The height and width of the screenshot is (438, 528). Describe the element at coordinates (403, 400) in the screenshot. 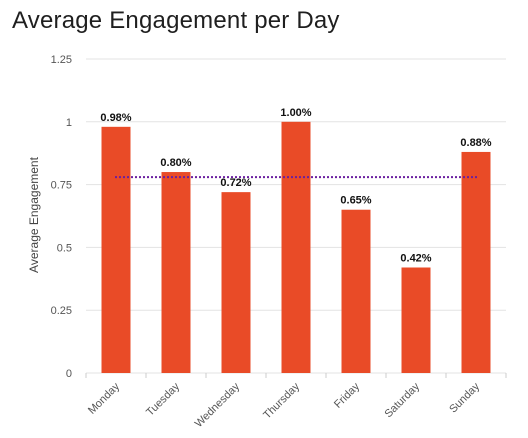

I see `x-tick-label: Saturday` at that location.